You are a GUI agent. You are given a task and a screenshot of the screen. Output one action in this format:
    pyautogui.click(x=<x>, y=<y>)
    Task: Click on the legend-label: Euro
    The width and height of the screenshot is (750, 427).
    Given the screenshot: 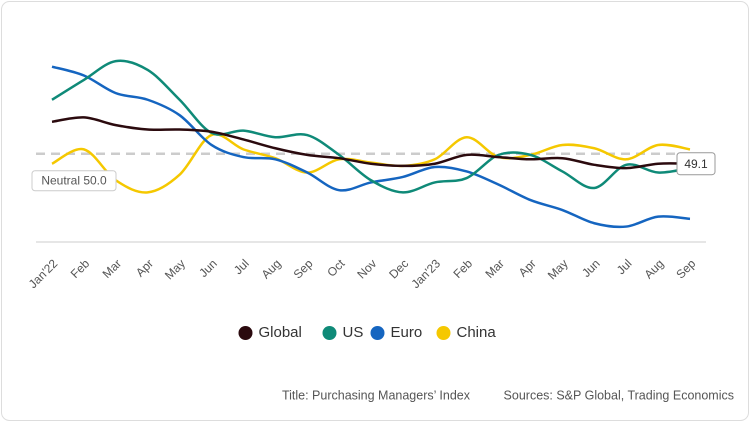 What is the action you would take?
    pyautogui.click(x=407, y=332)
    